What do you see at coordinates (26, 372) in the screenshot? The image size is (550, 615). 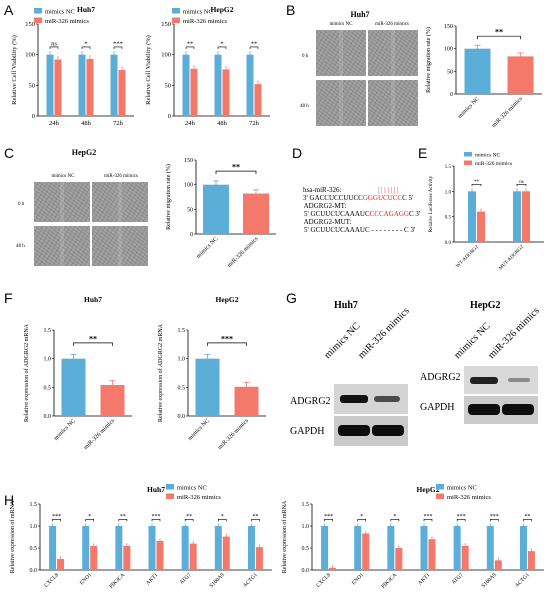 I see `y-axis-label: Relative expression of ADGRG2 mRNA` at bounding box center [26, 372].